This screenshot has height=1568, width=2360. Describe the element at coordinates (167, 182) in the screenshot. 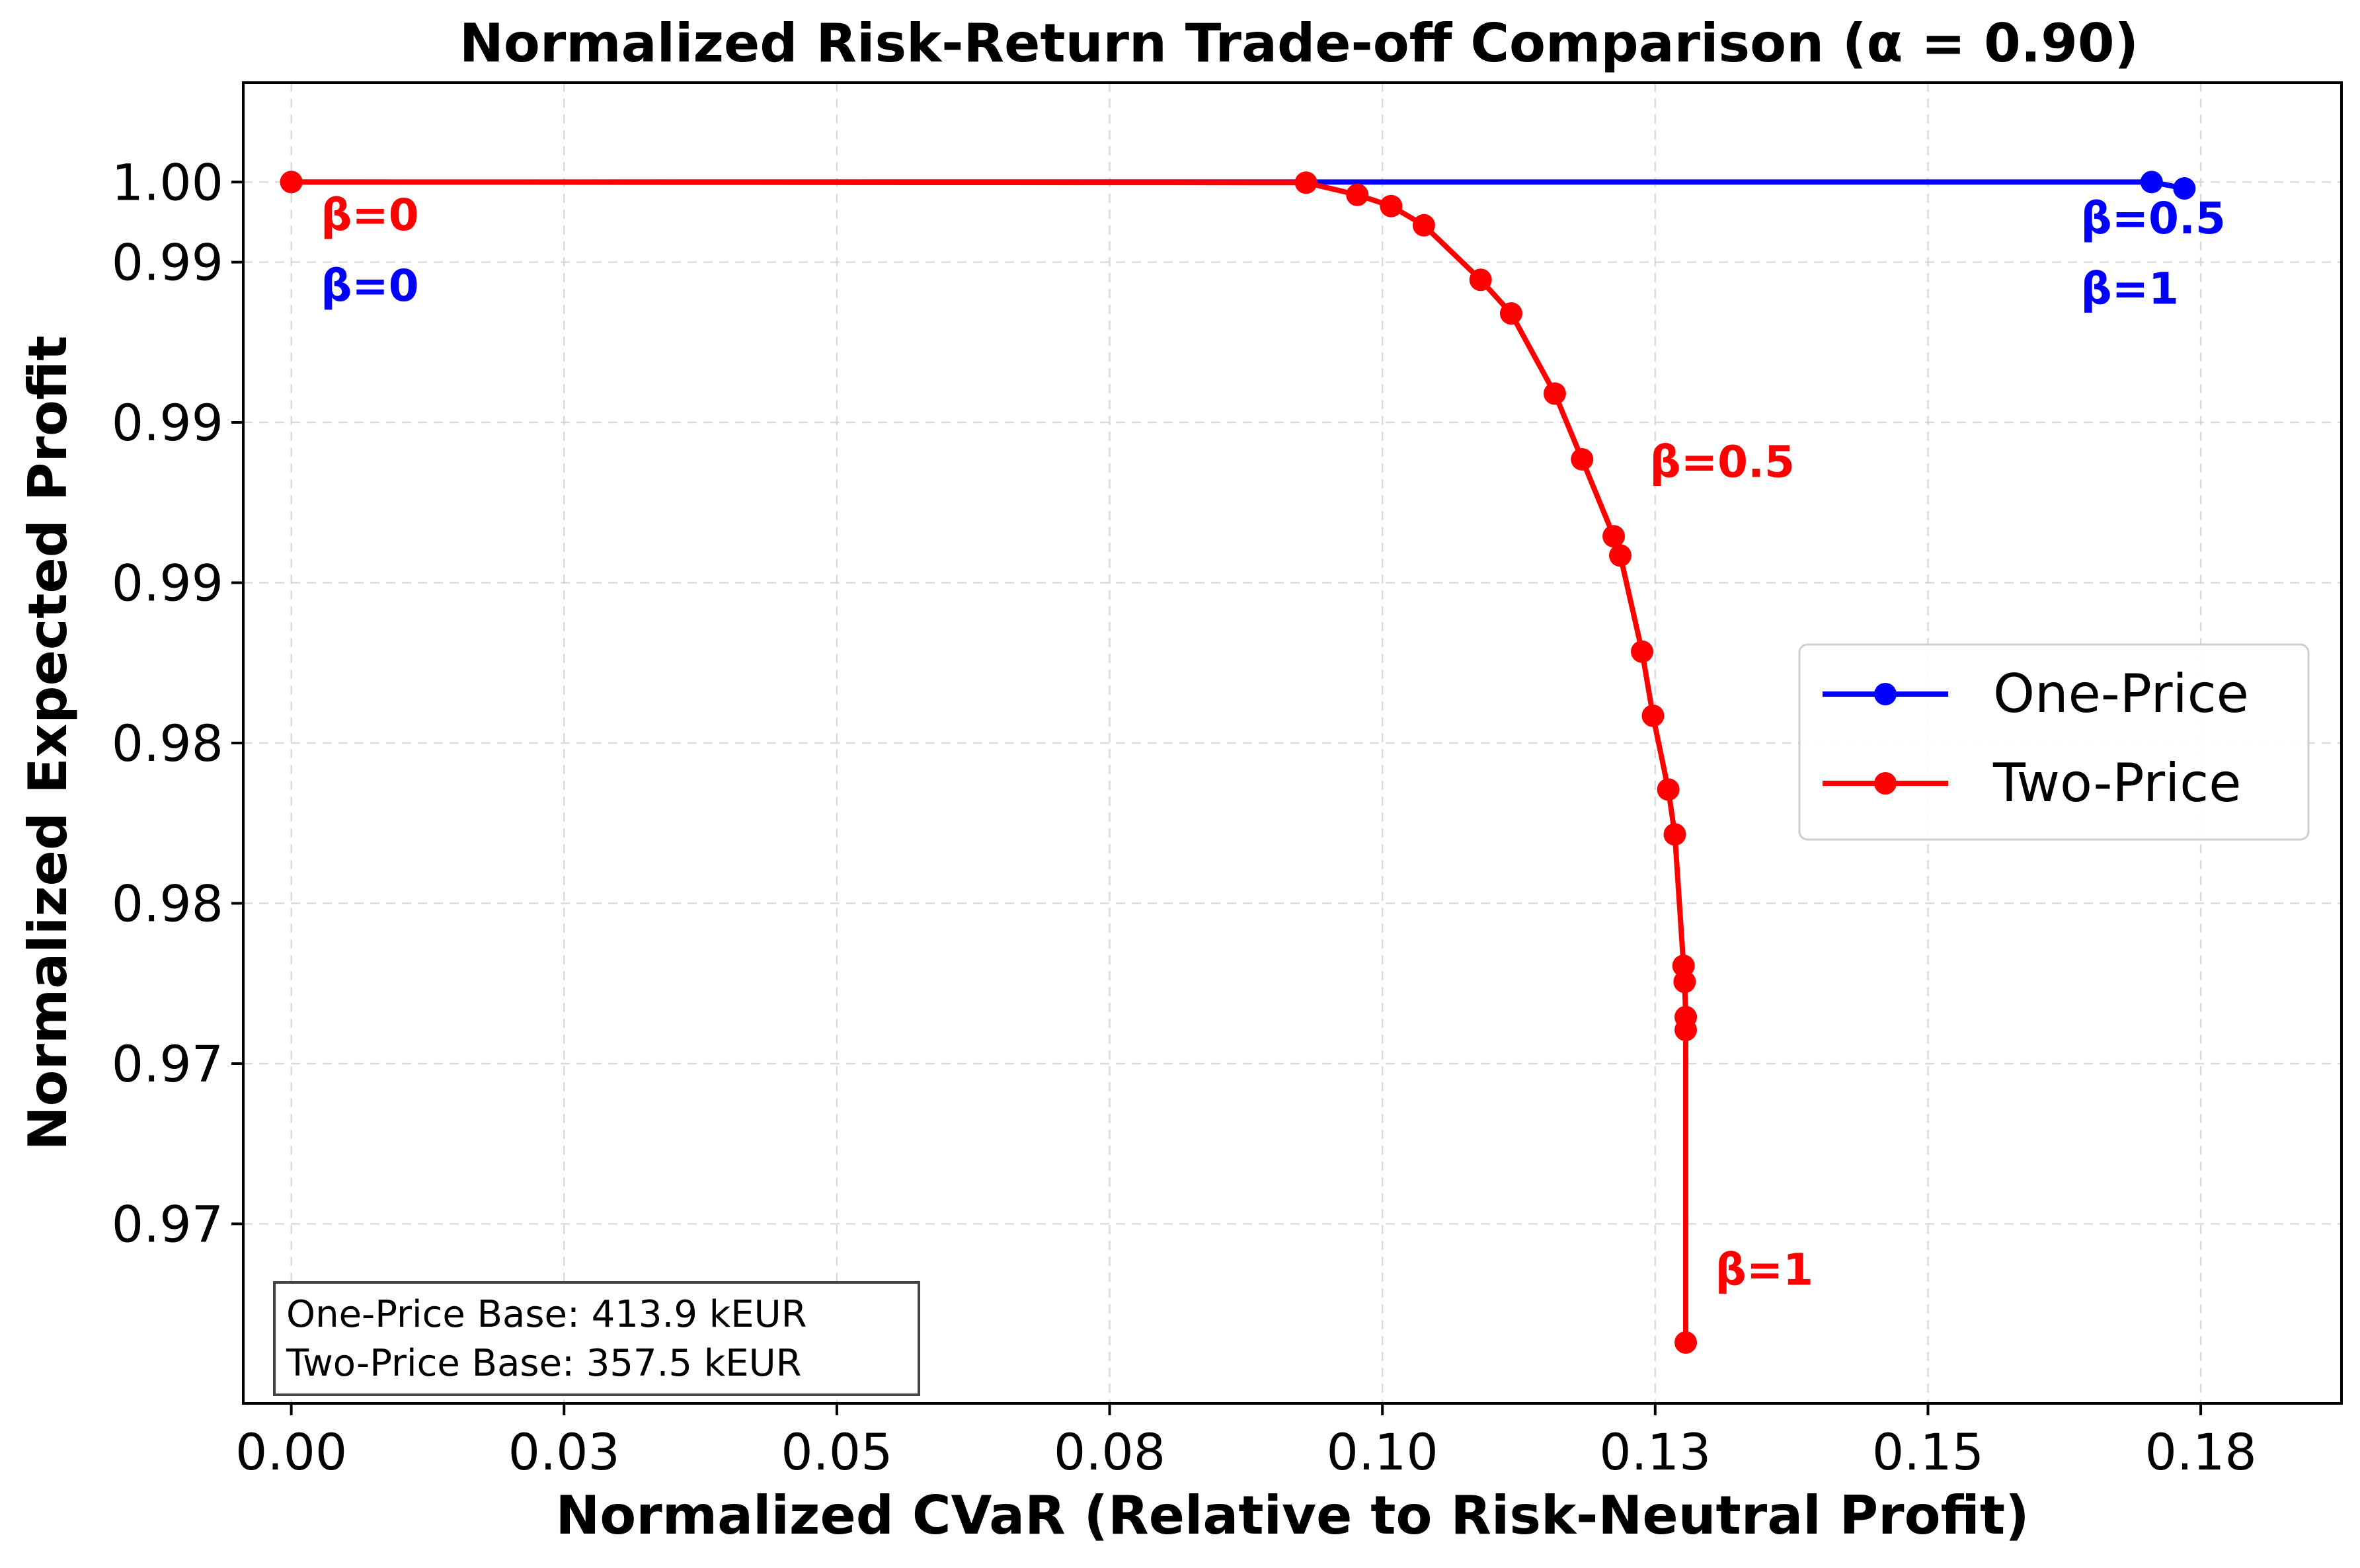

I see `y-tick-label: 1.00` at that location.